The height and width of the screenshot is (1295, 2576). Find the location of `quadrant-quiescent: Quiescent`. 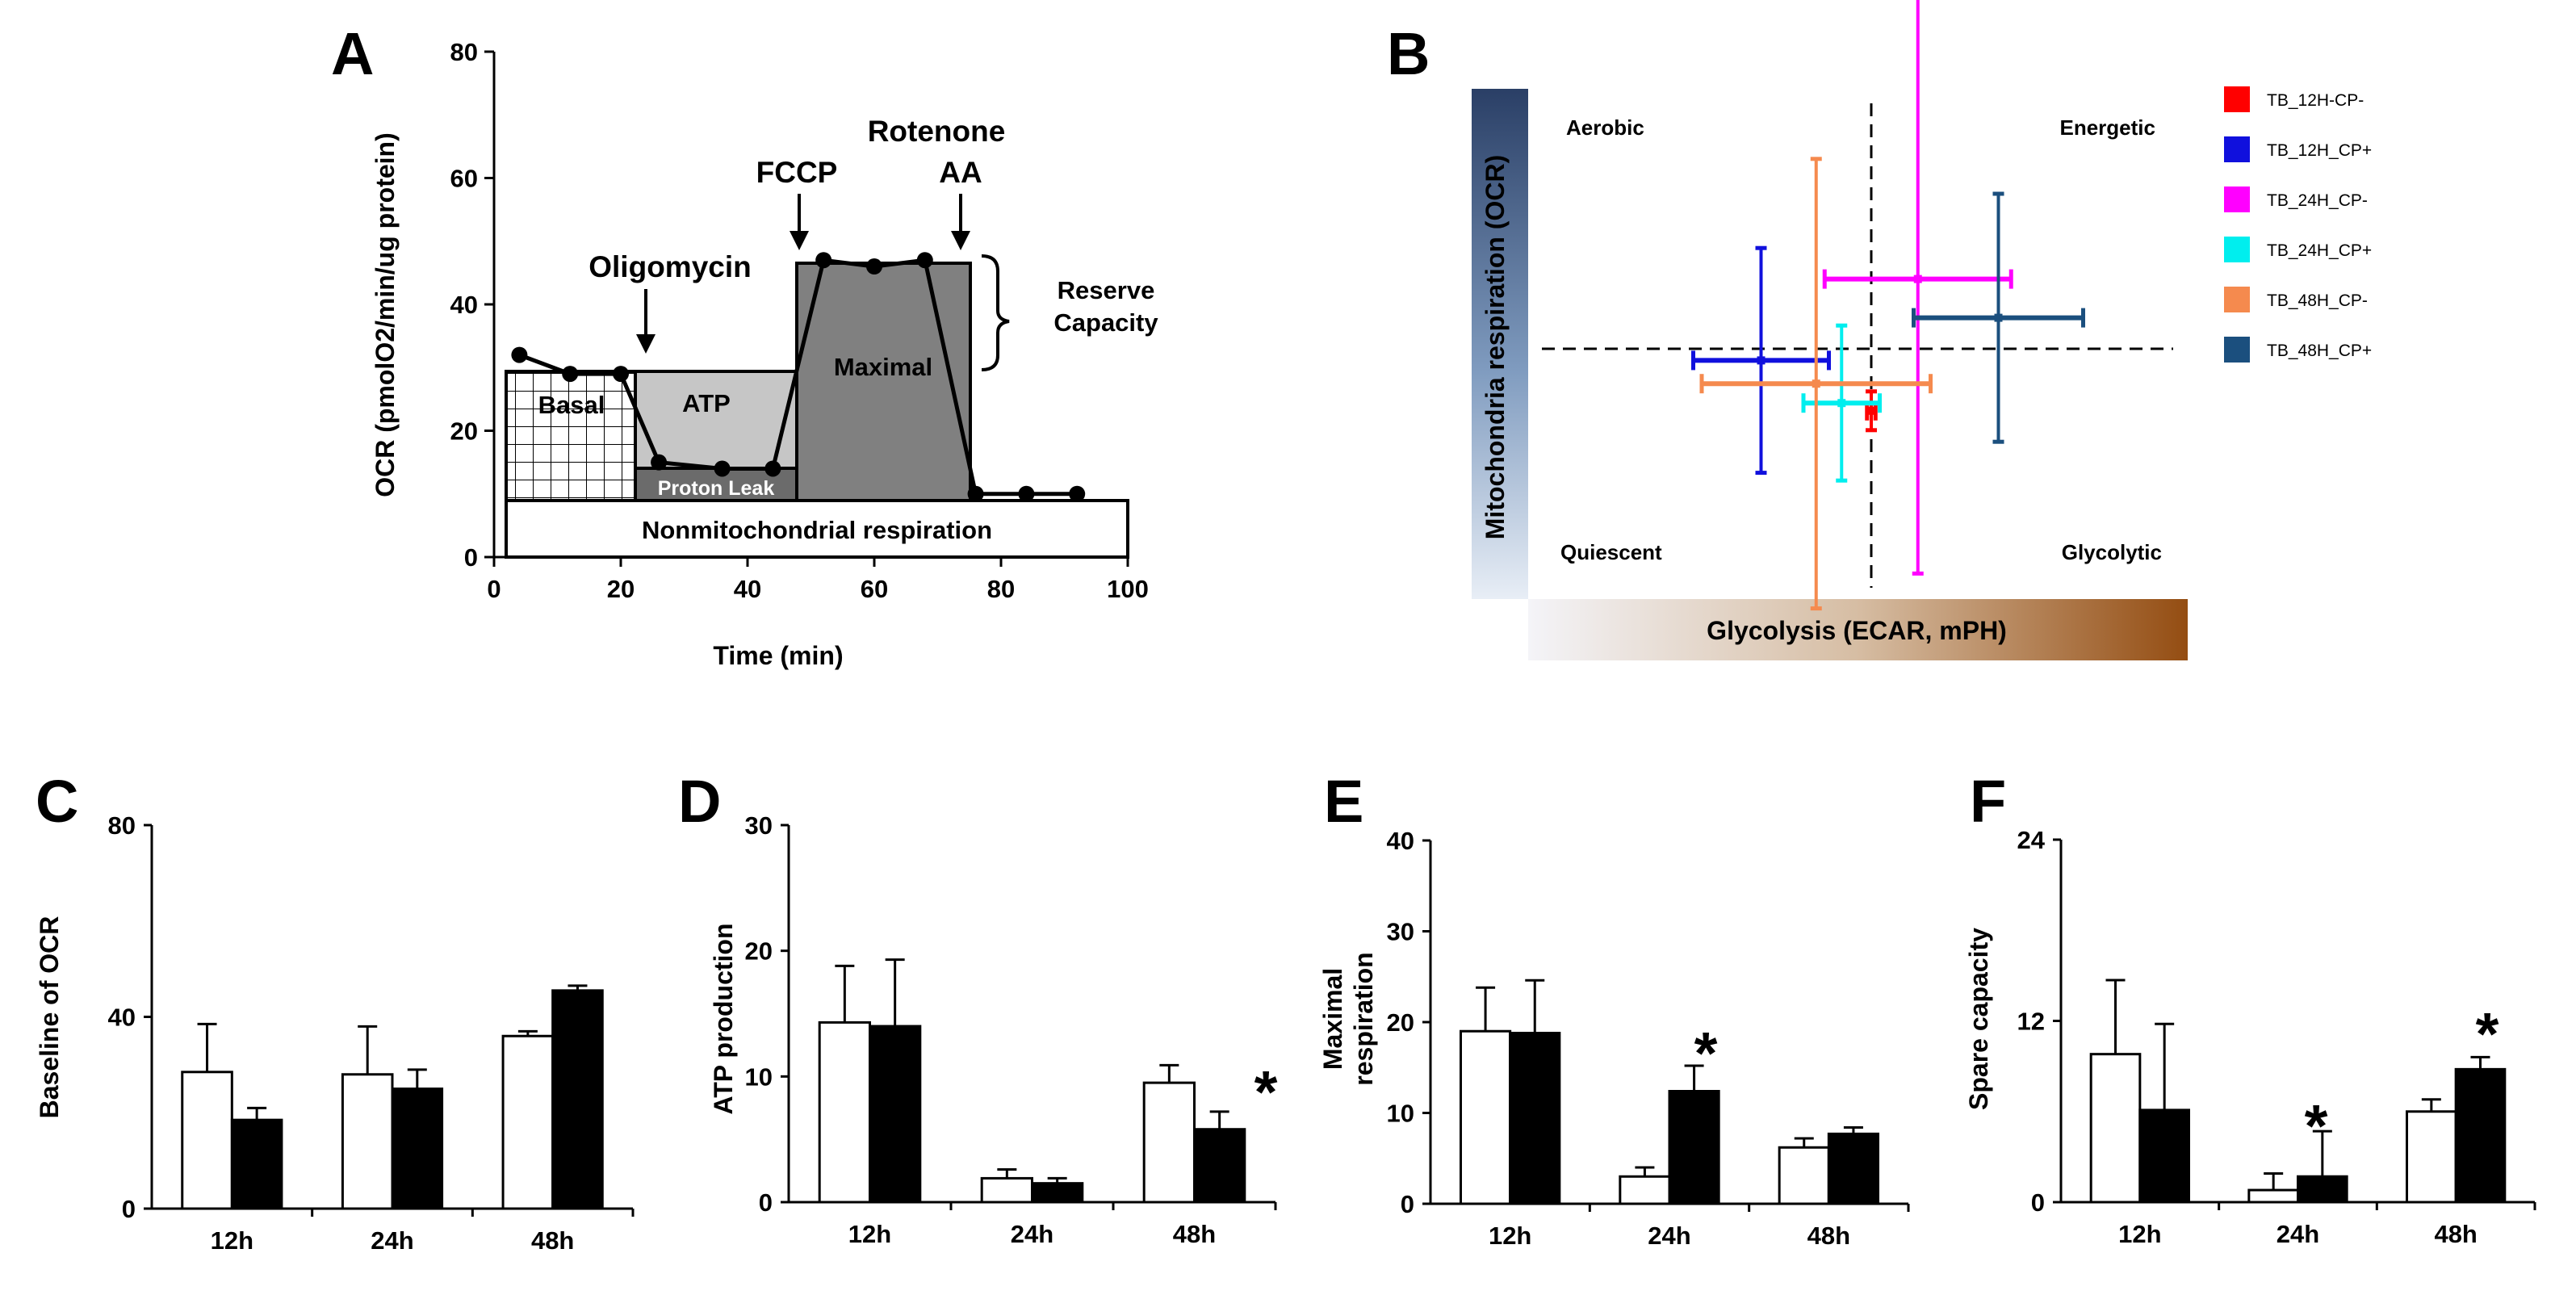

quadrant-quiescent: Quiescent is located at coordinates (1611, 552).